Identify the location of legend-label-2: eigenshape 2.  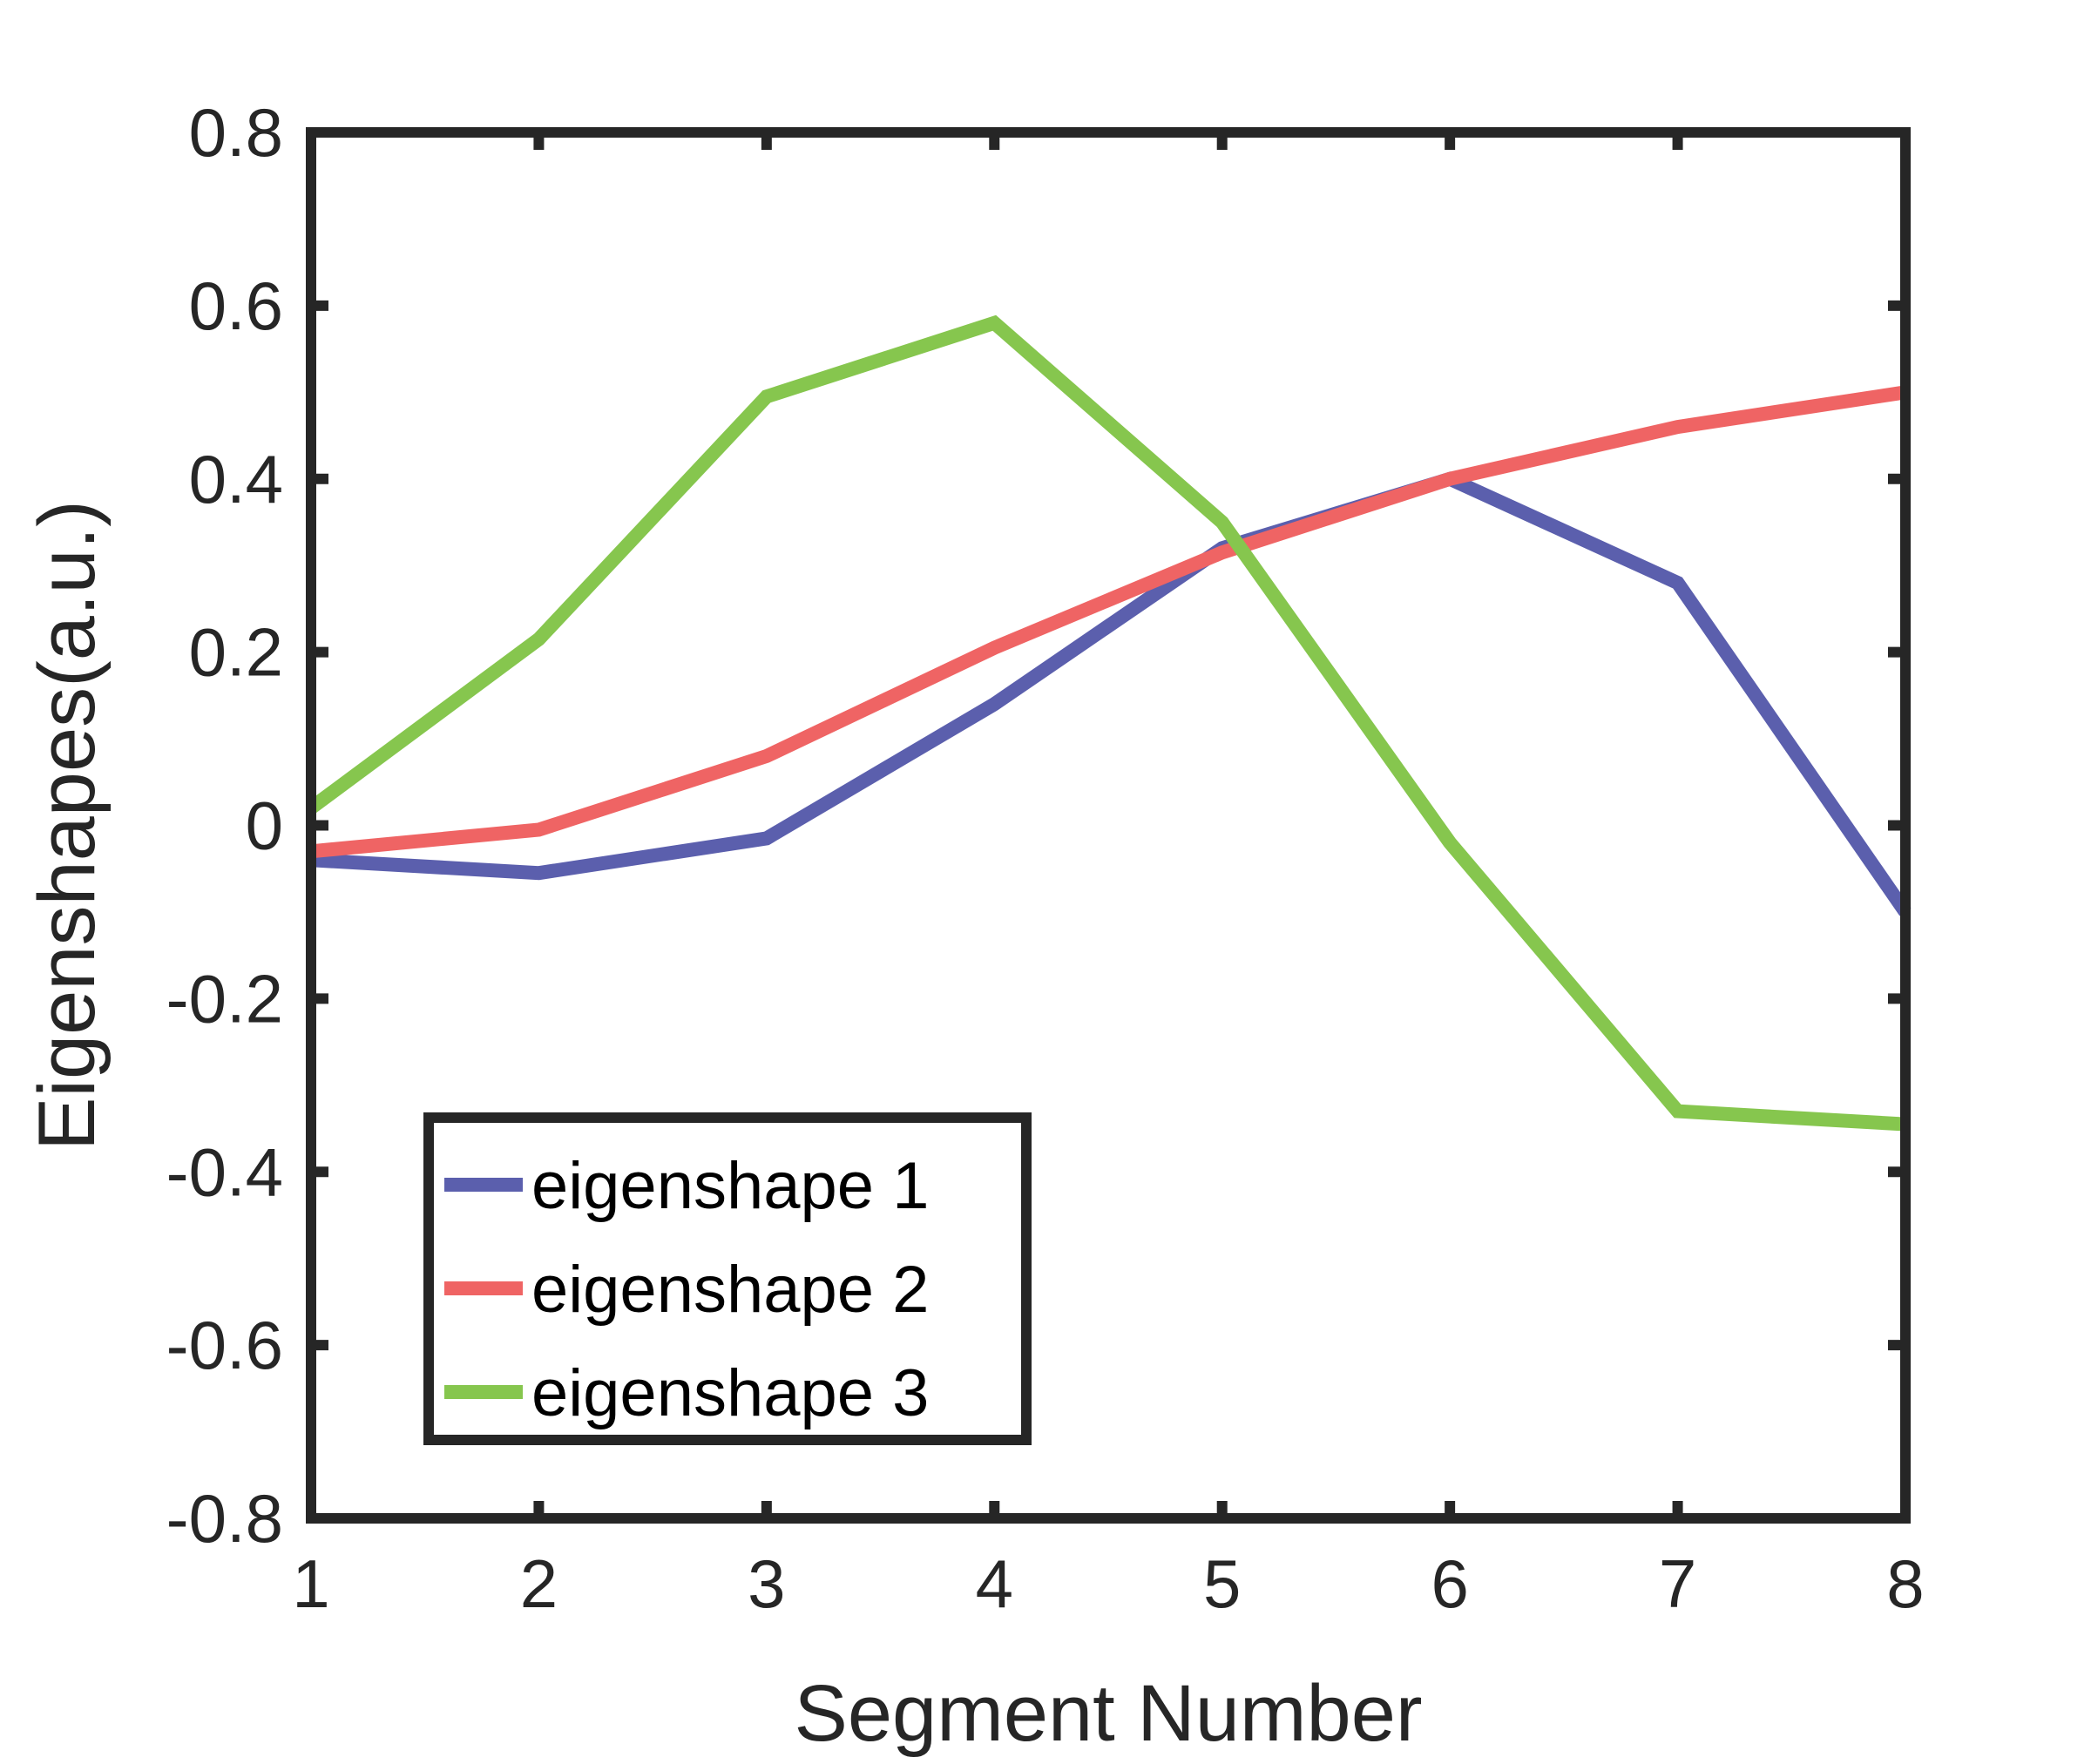
(730, 1290).